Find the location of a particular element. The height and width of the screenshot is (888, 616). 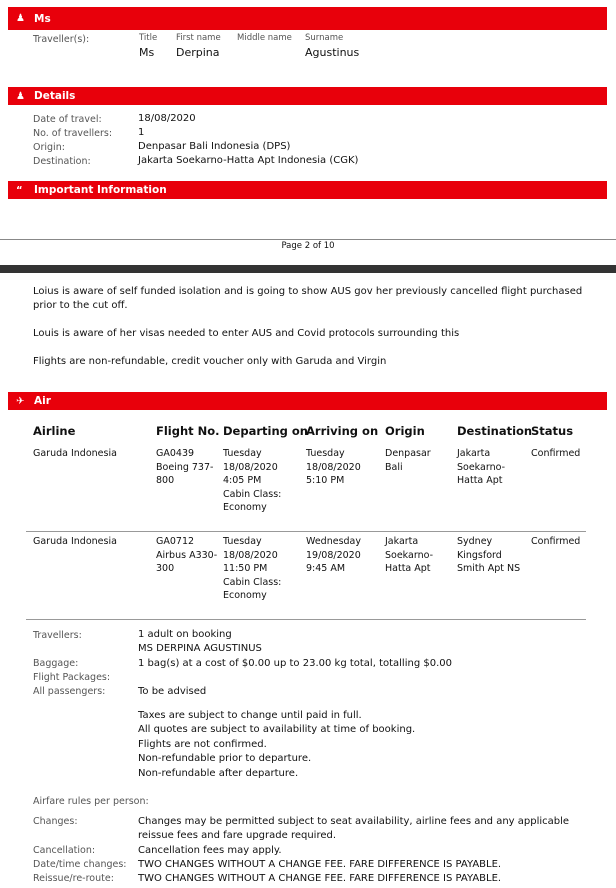

title-value: Ms is located at coordinates (147, 52).